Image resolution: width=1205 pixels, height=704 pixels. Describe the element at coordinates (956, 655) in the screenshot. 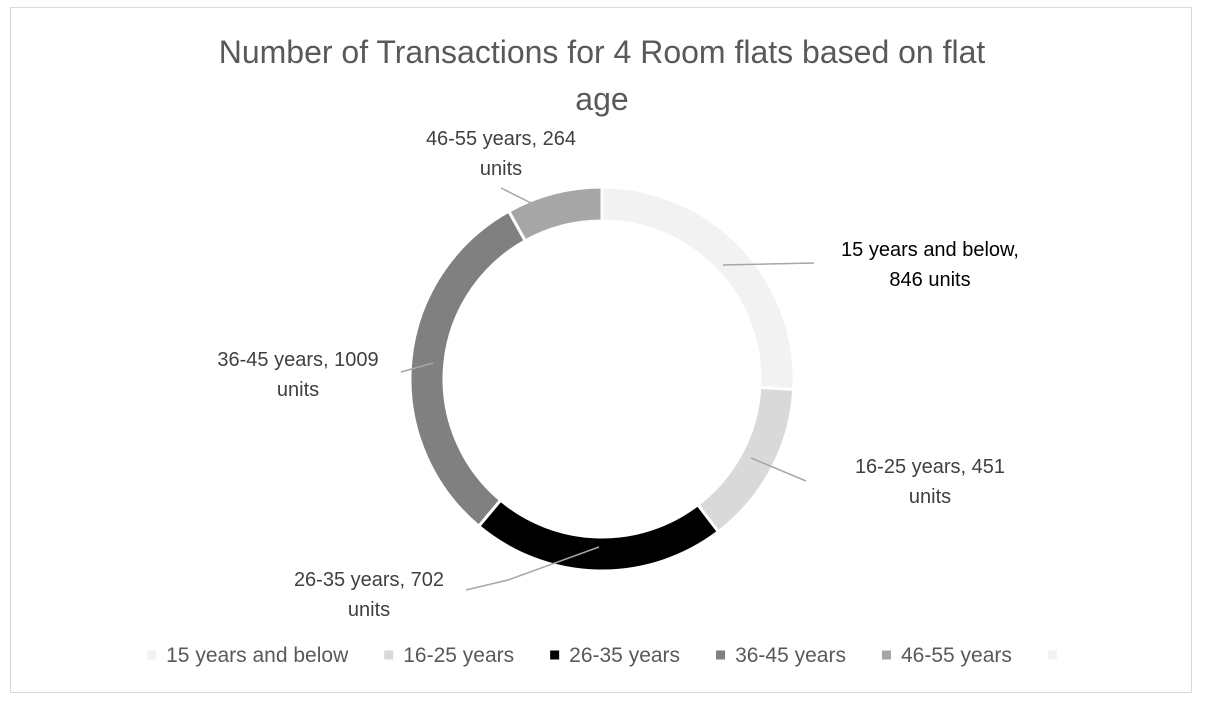

I see `legend-label: 46-55 years` at that location.